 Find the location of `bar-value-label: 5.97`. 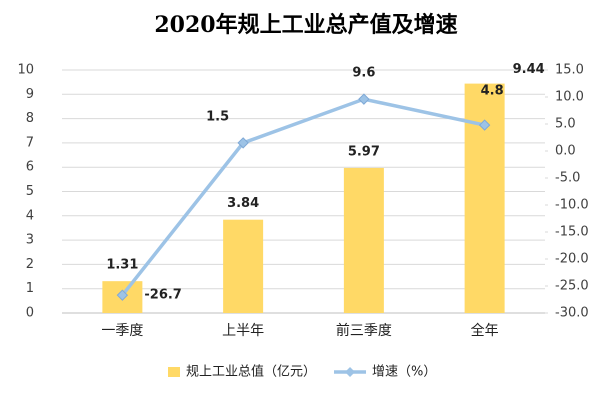

bar-value-label: 5.97 is located at coordinates (364, 151).